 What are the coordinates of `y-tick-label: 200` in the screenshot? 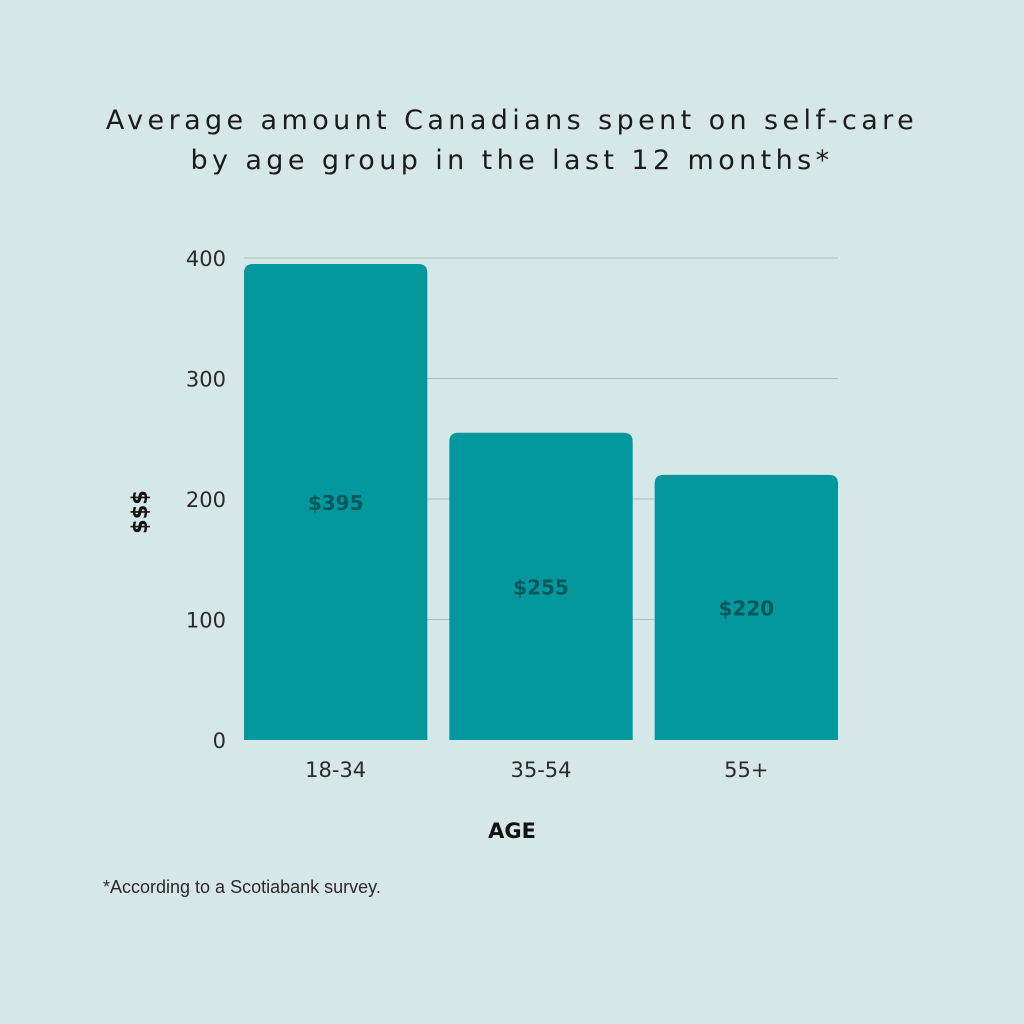 It's located at (206, 500).